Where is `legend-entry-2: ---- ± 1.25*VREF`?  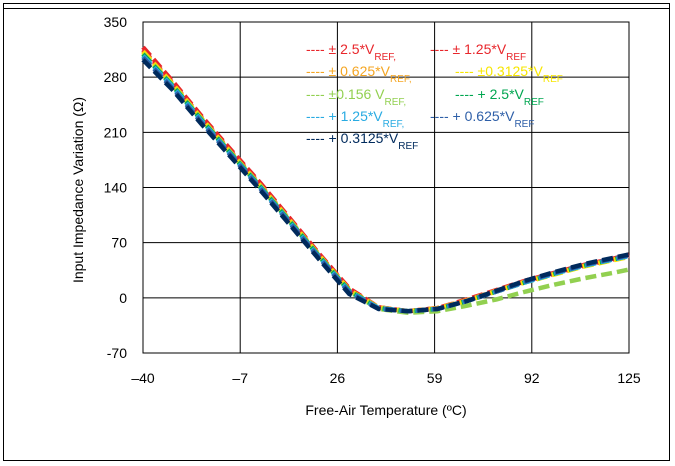 legend-entry-2: ---- ± 1.25*VREF is located at coordinates (478, 52).